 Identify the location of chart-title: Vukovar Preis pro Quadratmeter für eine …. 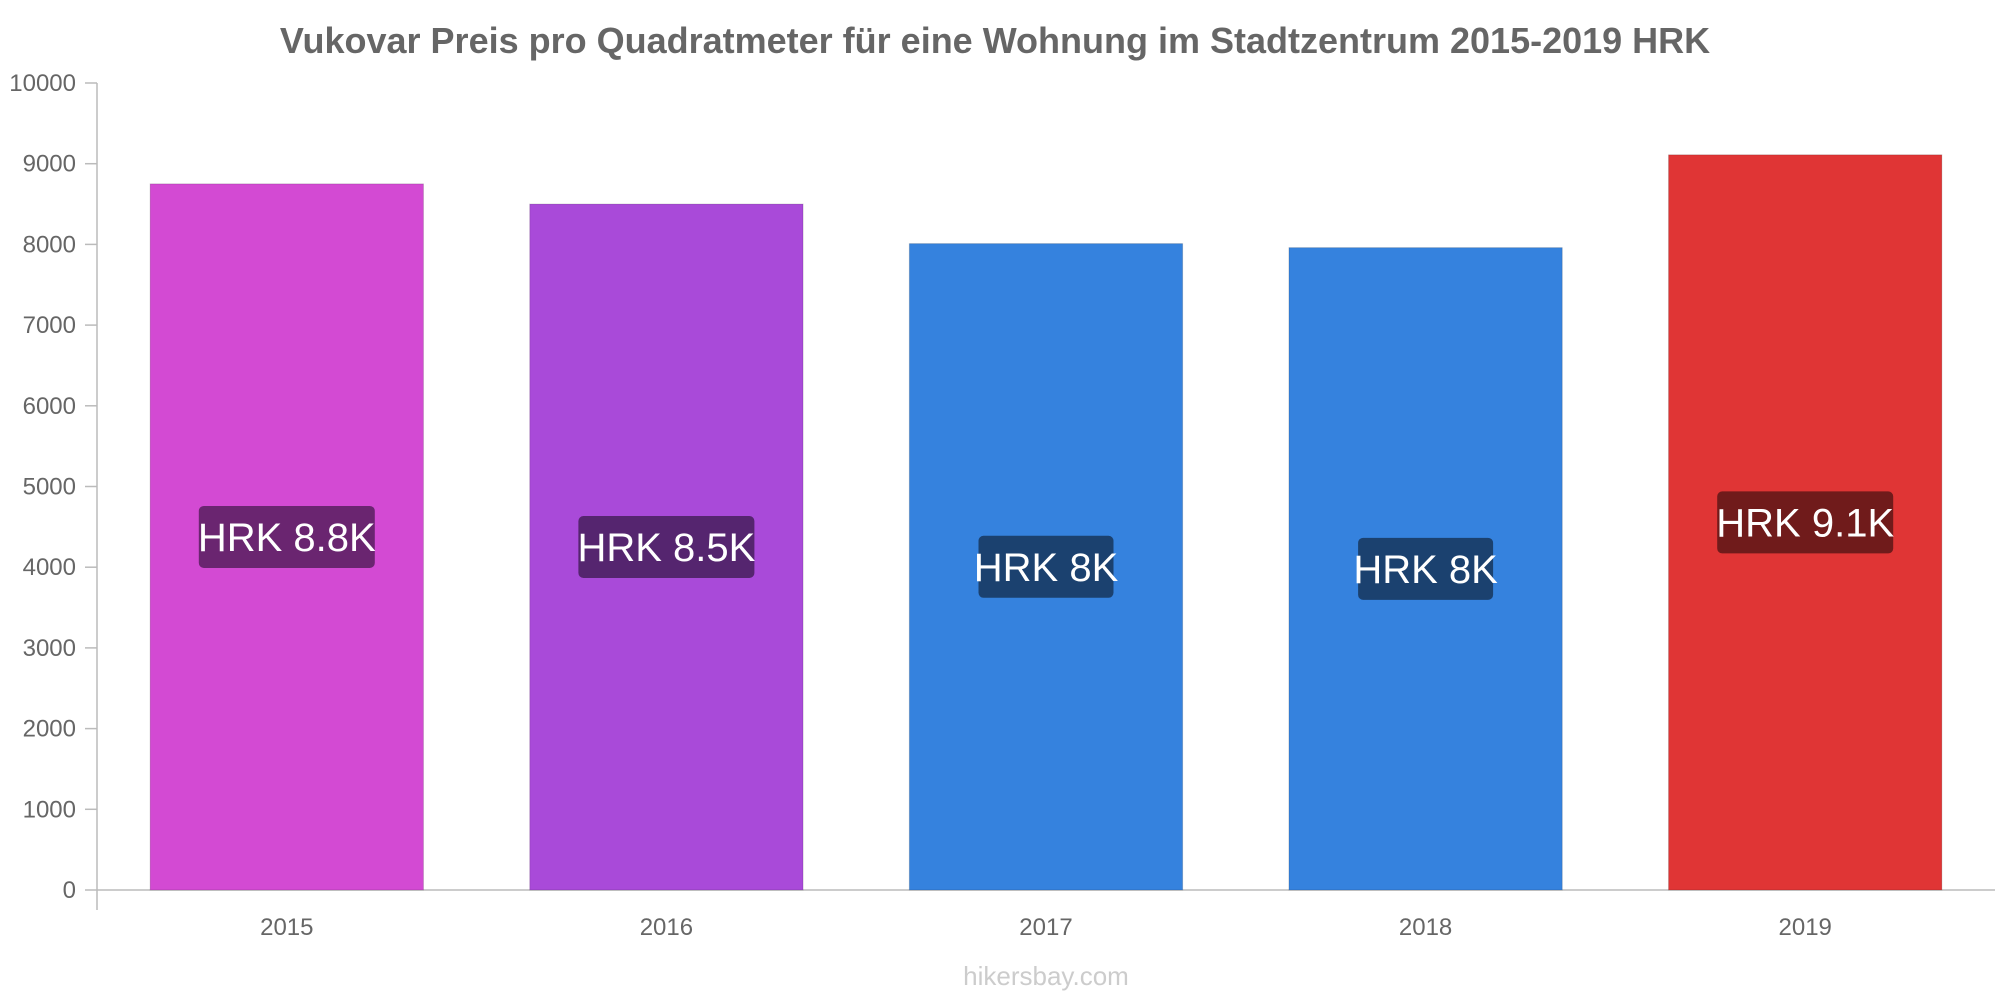
(995, 40).